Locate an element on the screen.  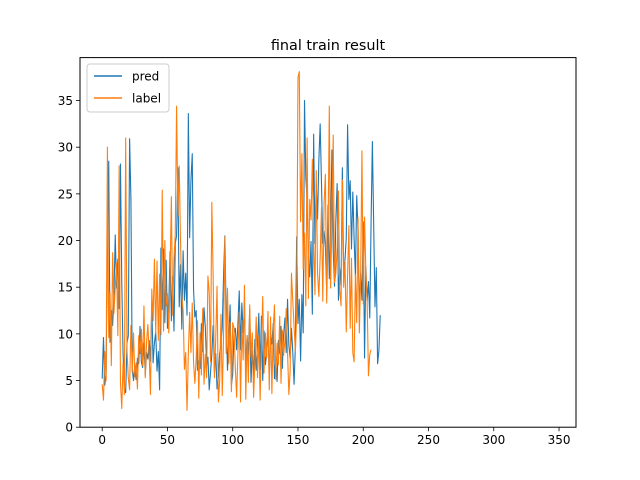
x-tick-label: 200 is located at coordinates (363, 440).